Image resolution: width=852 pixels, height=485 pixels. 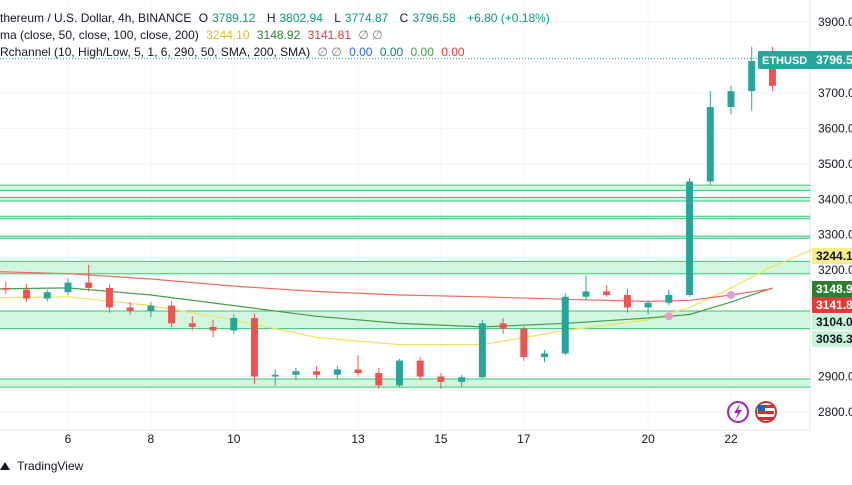 I want to click on symbol-tag-bg, so click(x=788, y=60).